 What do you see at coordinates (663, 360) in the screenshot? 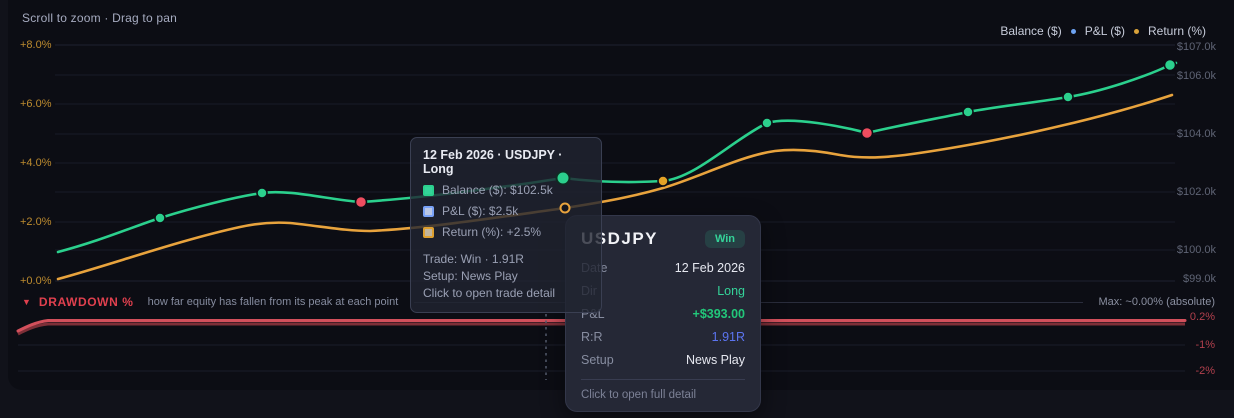
I see `trade-card-row-setup: Setup News Play` at bounding box center [663, 360].